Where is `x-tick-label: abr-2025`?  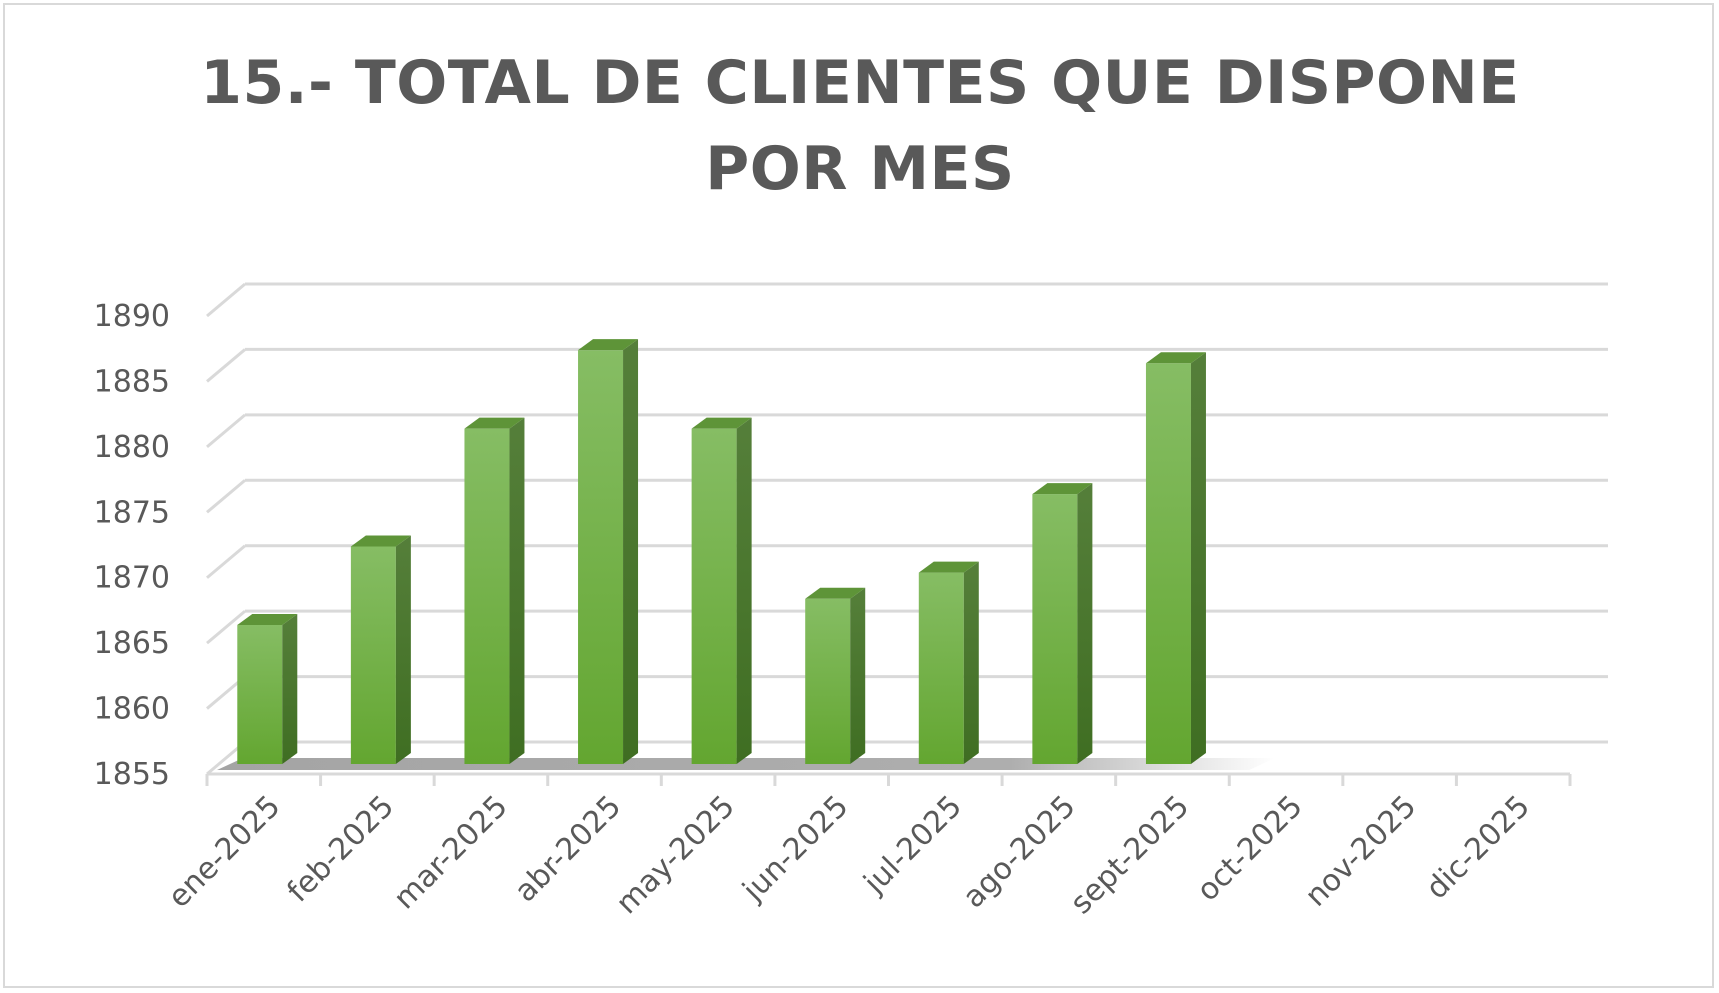
x-tick-label: abr-2025 is located at coordinates (568, 849).